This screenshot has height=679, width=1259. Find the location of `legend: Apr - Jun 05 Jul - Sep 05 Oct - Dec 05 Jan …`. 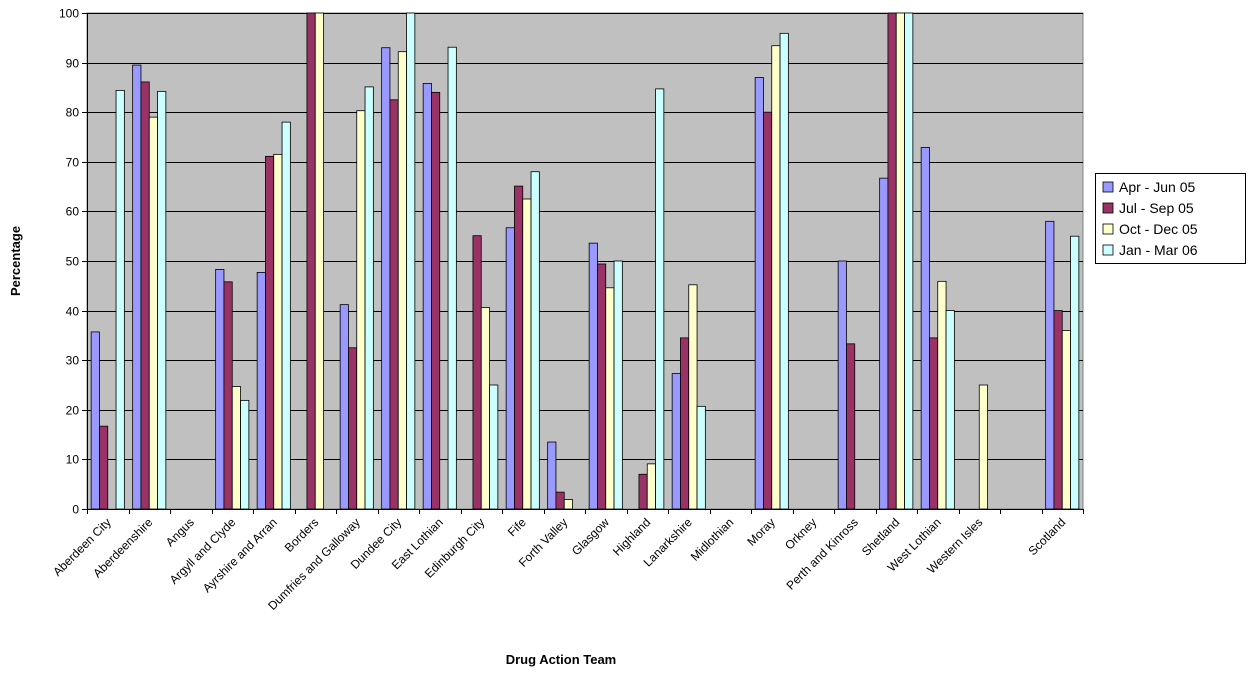

legend: Apr - Jun 05 Jul - Sep 05 Oct - Dec 05 Jan … is located at coordinates (1170, 218).